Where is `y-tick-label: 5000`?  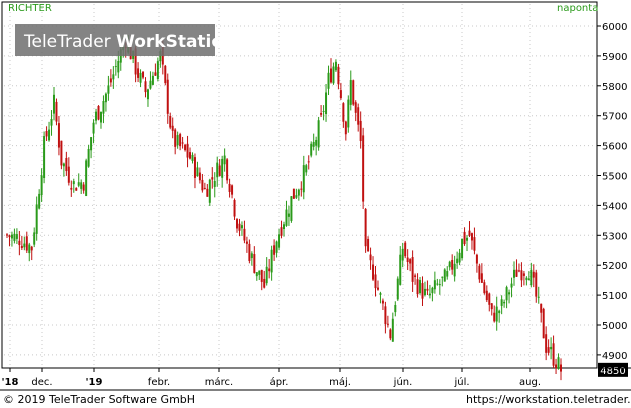 y-tick-label: 5000 is located at coordinates (614, 326).